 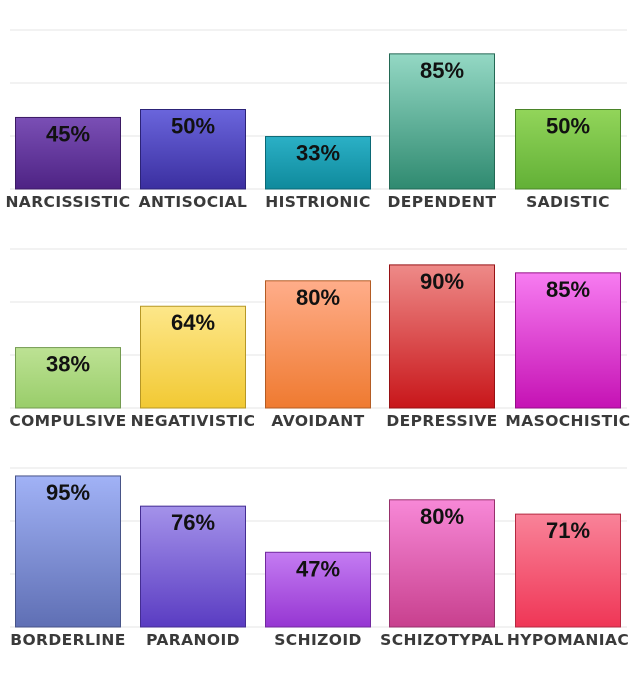 What do you see at coordinates (68, 153) in the screenshot?
I see `bar-narcissistic` at bounding box center [68, 153].